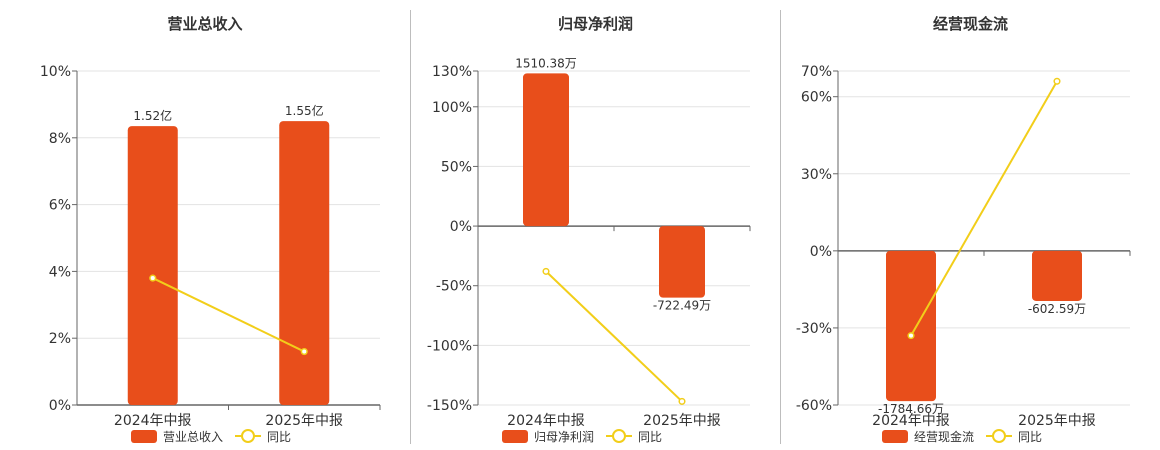 This screenshot has width=1160, height=450. Describe the element at coordinates (456, 167) in the screenshot. I see `y-tick-label: 50%` at that location.